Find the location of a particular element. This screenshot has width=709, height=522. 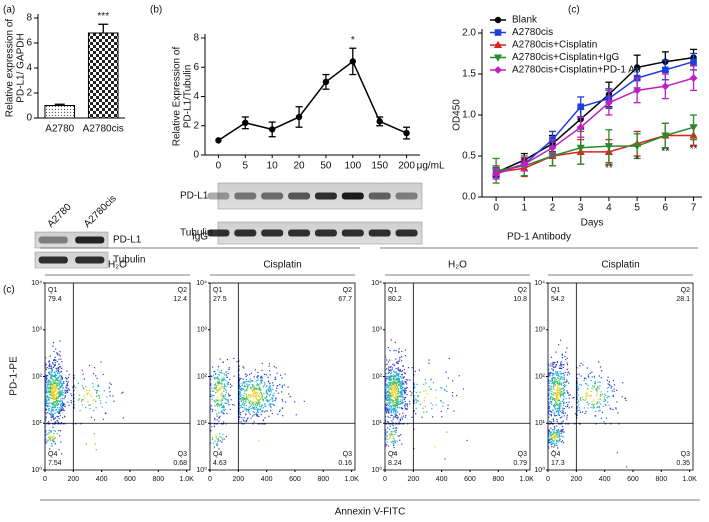

x-tick-label: A2780cis is located at coordinates (103, 129).